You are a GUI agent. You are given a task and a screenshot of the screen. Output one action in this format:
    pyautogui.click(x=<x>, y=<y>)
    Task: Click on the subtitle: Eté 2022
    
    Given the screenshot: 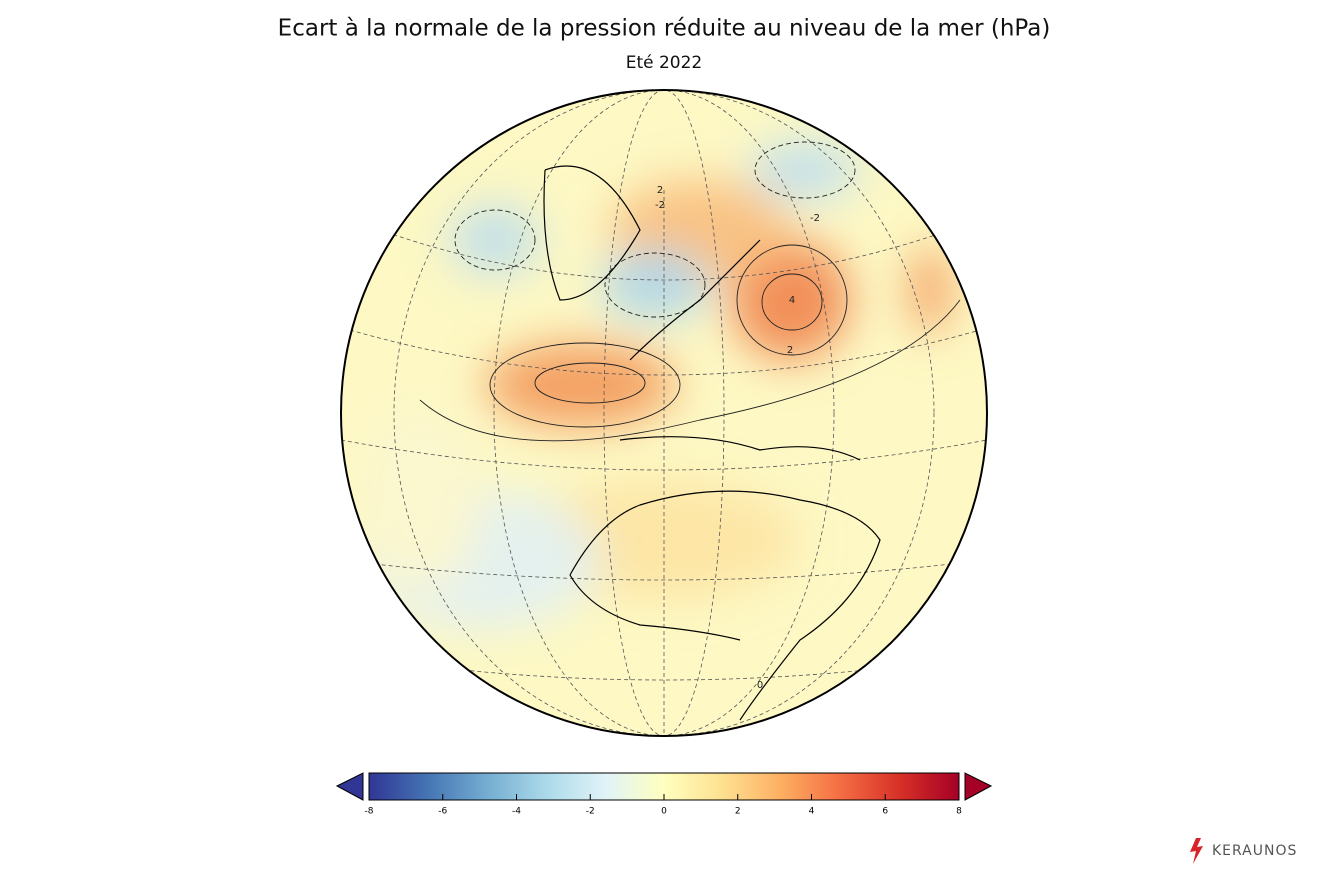 What is the action you would take?
    pyautogui.click(x=664, y=63)
    